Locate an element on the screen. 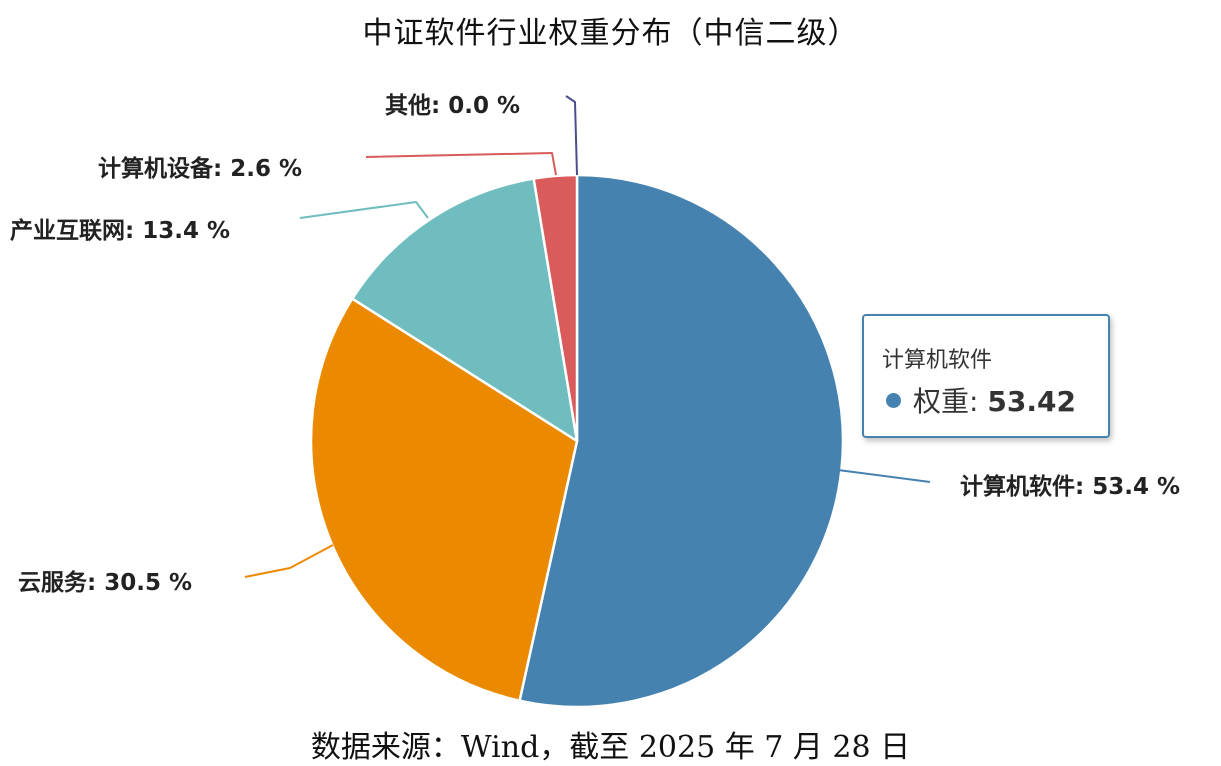  slice-4-leader-line is located at coordinates (461, 164).